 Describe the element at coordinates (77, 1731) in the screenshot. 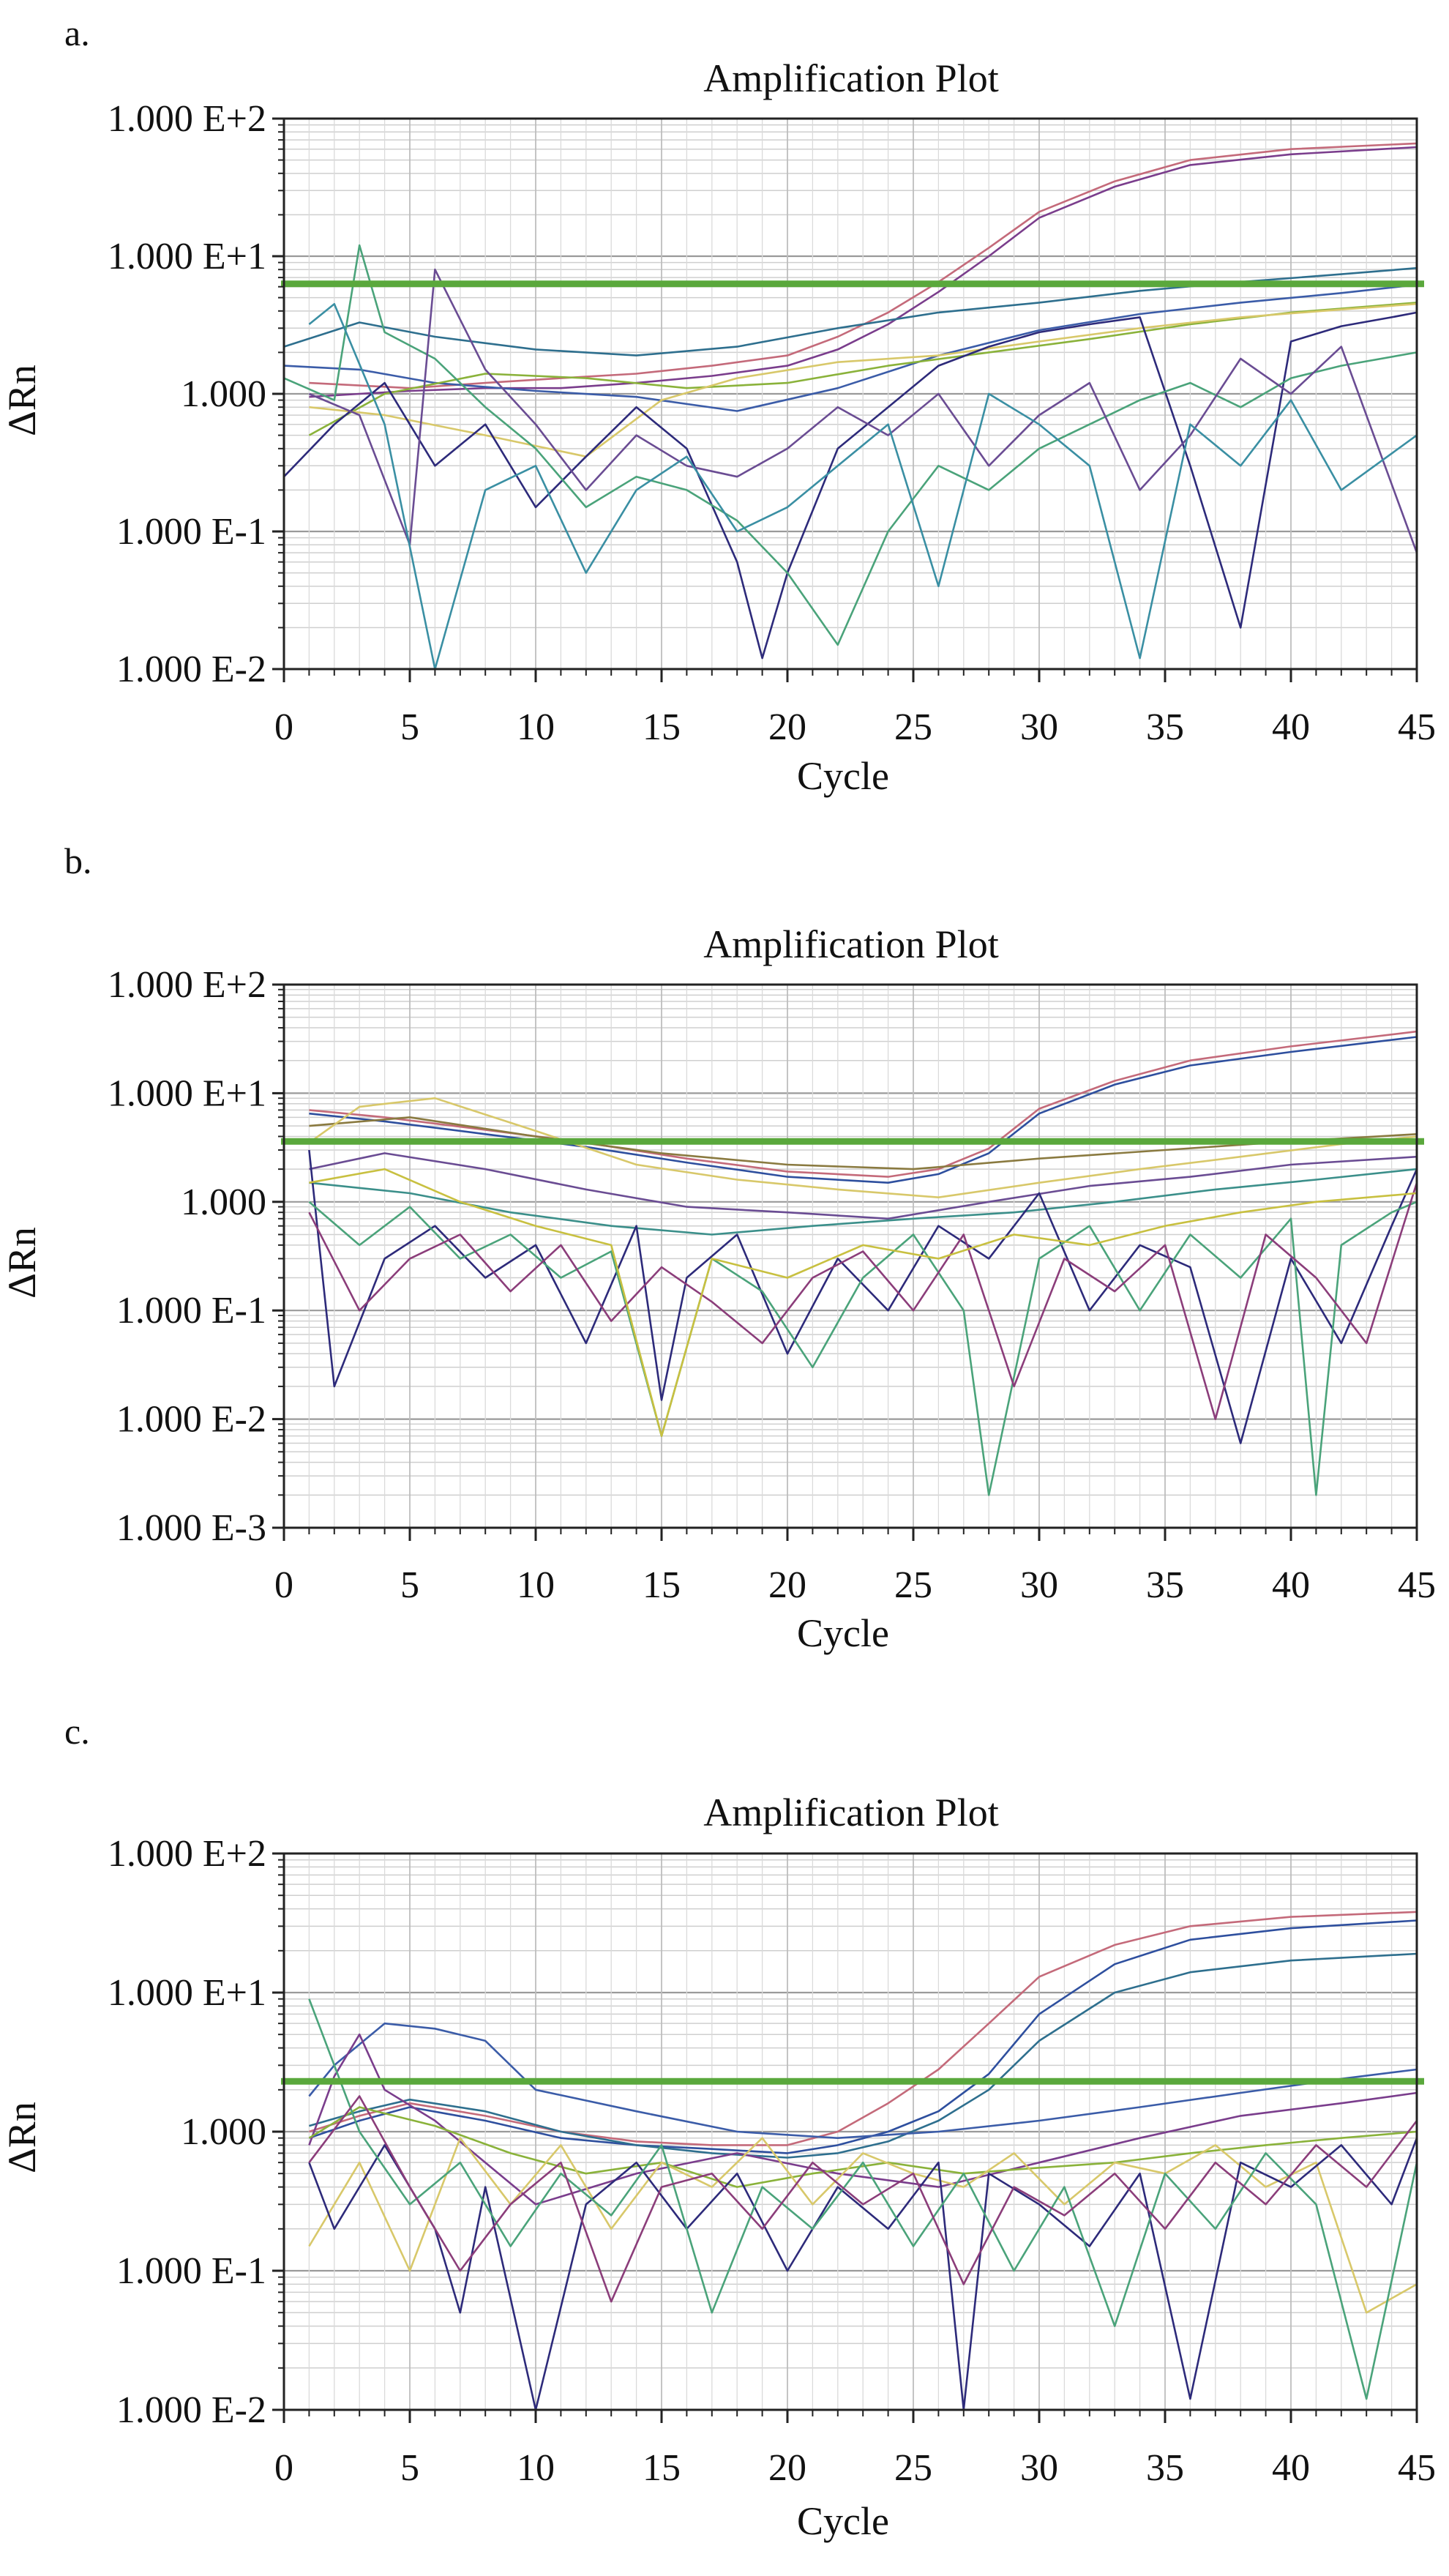

I see `panel-label: c.` at that location.